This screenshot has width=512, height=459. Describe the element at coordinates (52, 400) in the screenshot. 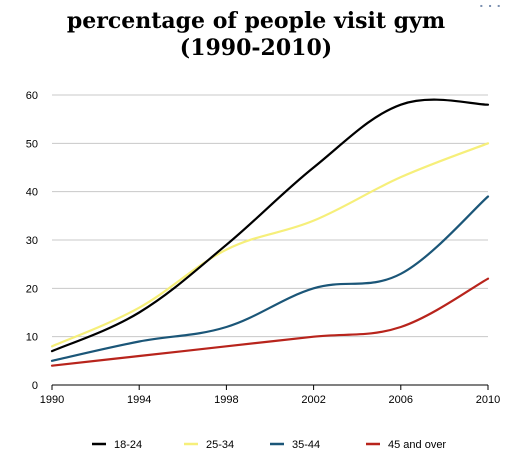

I see `x-tick-label: 1990` at that location.